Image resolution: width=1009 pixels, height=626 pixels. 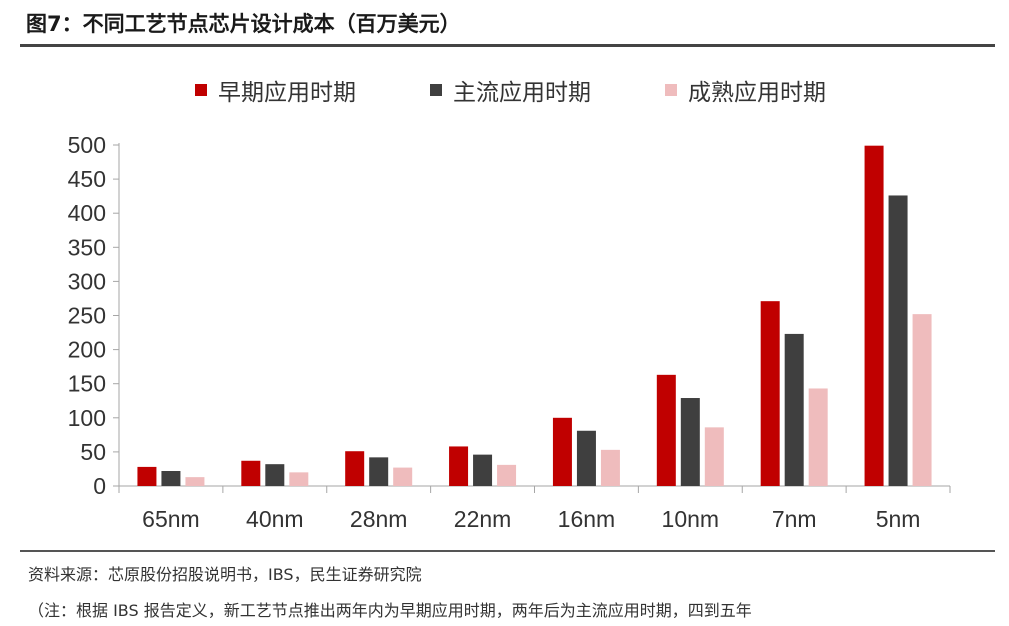 I want to click on x-tick-label: 5nm, so click(x=898, y=519).